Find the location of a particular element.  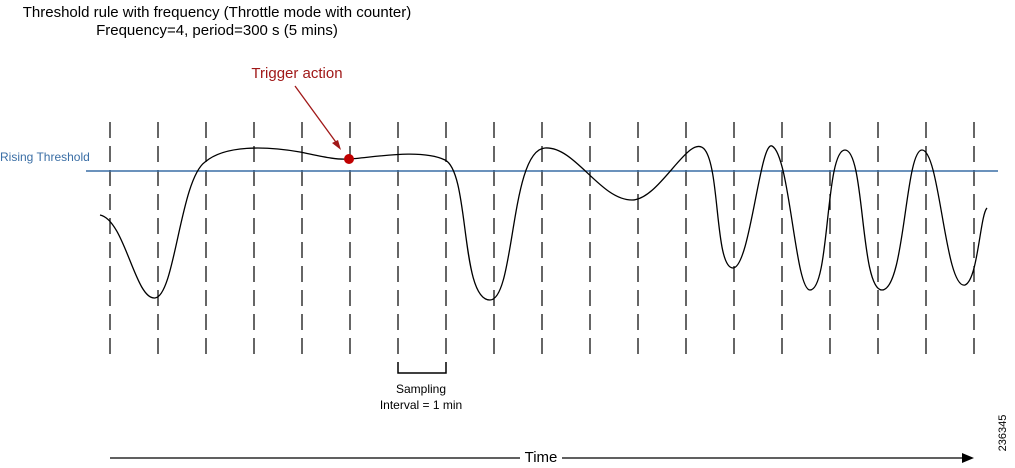

time-arrowhead is located at coordinates (968, 458).